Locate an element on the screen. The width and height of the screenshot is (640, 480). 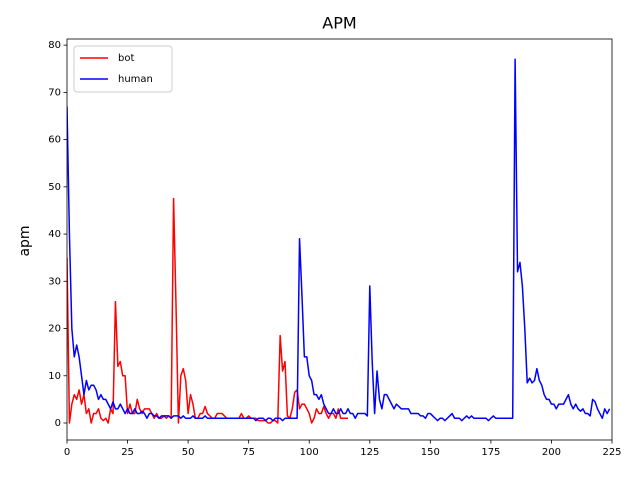
y-axis-label: apm is located at coordinates (25, 240).